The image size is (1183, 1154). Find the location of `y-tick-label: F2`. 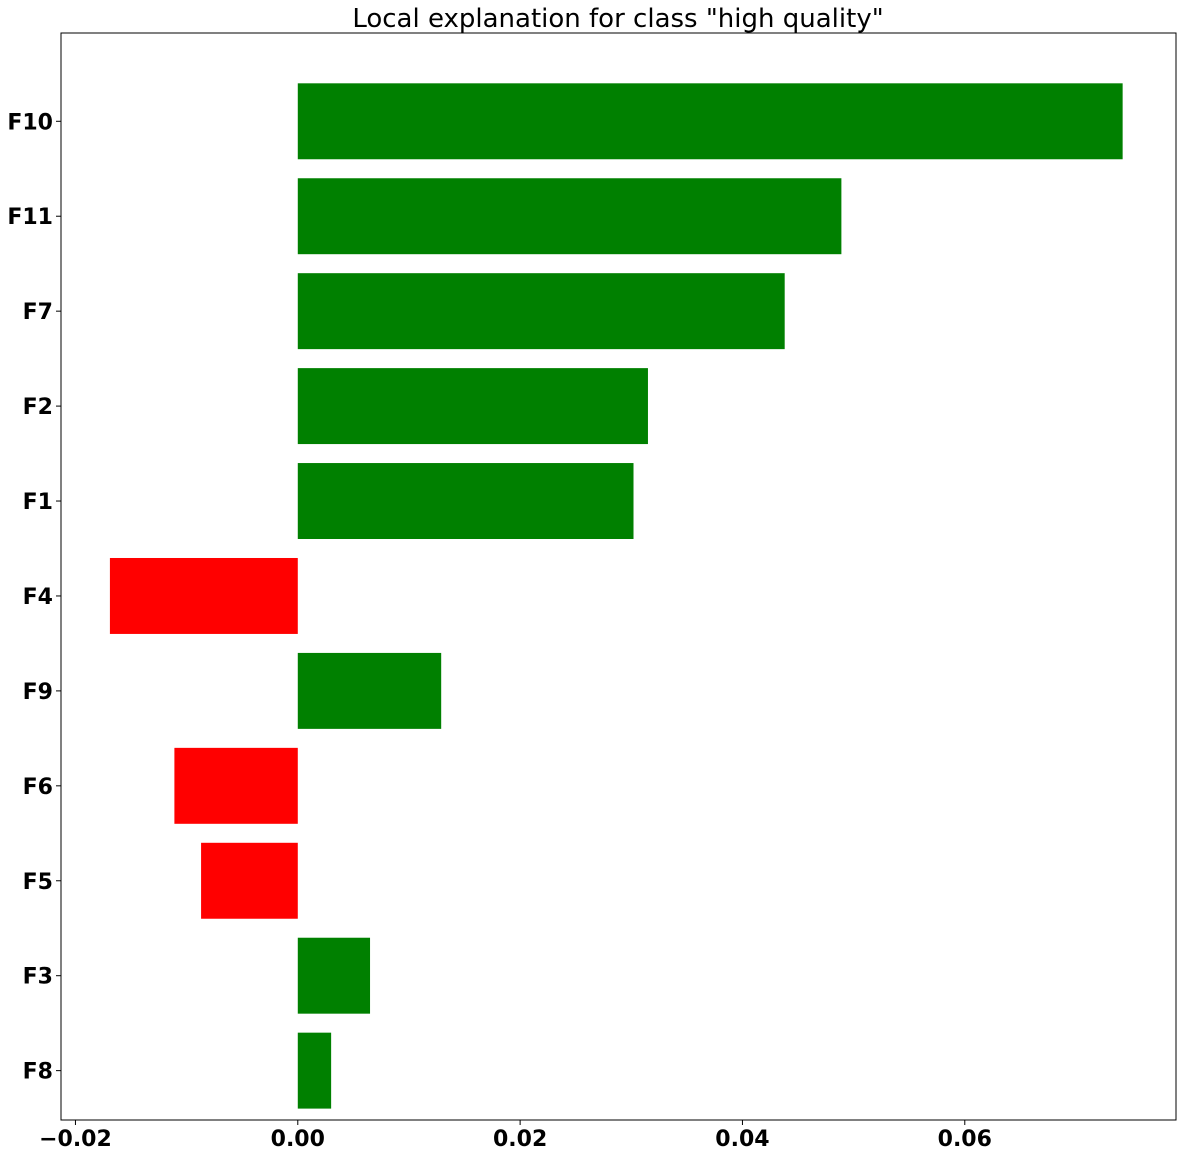

y-tick-label: F2 is located at coordinates (38, 407).